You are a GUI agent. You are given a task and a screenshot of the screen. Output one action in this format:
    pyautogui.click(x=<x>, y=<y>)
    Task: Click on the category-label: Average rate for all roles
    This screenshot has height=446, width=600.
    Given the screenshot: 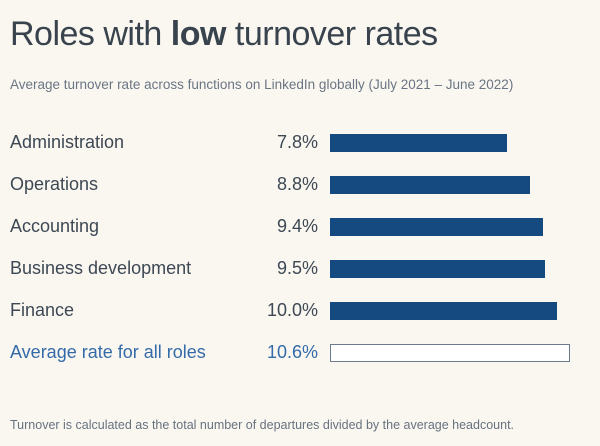 What is the action you would take?
    pyautogui.click(x=108, y=352)
    